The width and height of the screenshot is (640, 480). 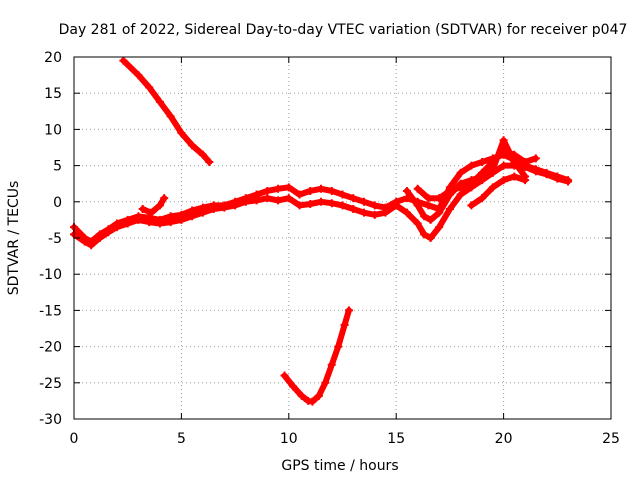 I want to click on series-points-main-band-d, so click(x=476, y=175).